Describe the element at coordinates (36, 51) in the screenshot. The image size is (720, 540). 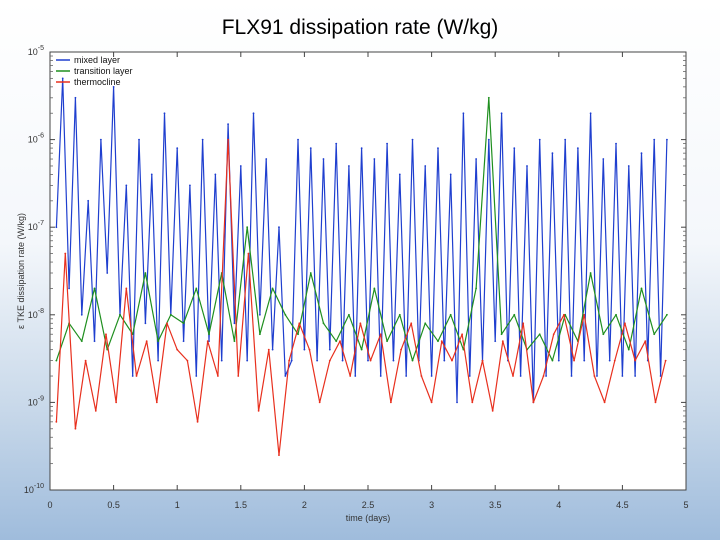
I see `y-tick-label: 10-5` at that location.